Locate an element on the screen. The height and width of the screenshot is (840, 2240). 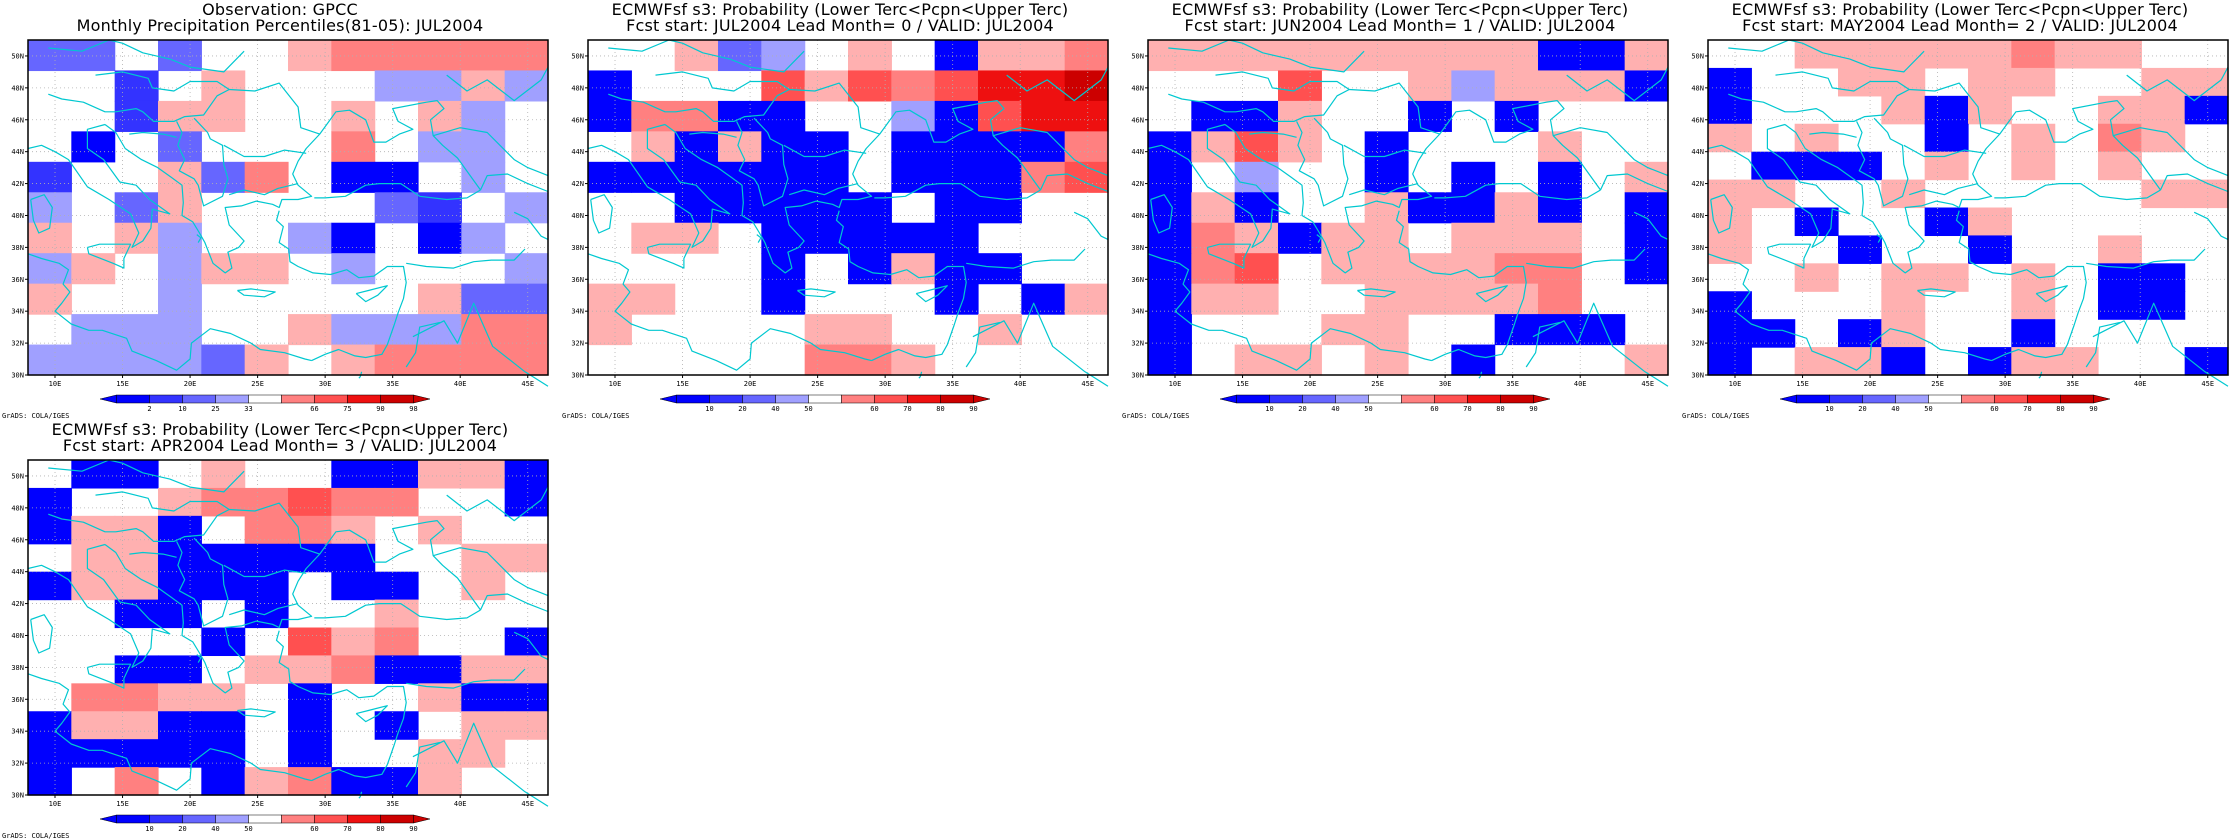
lon-tick-label: 10E is located at coordinates (1735, 384).